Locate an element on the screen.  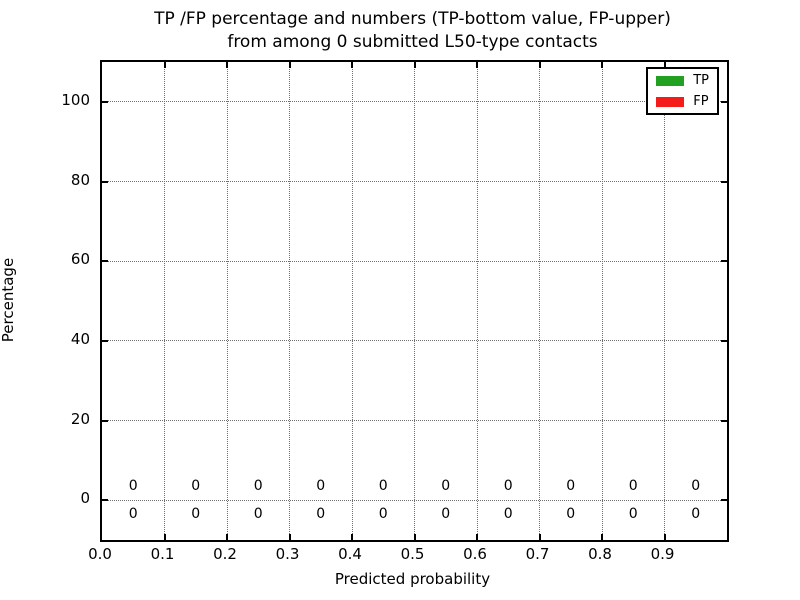
x-axis-label: Predicted probability is located at coordinates (412, 579).